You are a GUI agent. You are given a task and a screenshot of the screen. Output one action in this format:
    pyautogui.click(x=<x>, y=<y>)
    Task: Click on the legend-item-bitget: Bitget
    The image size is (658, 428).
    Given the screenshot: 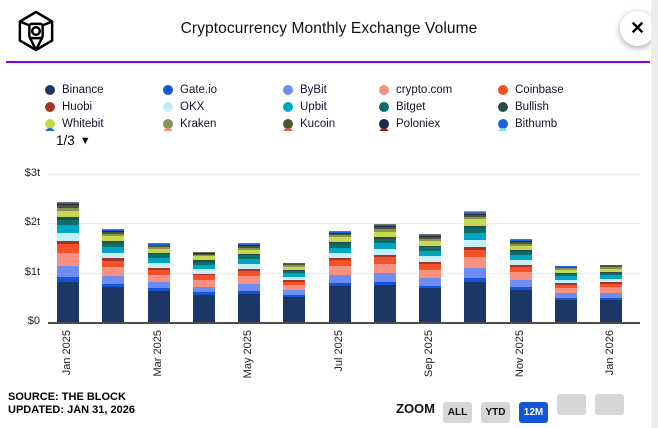 What is the action you would take?
    pyautogui.click(x=402, y=107)
    